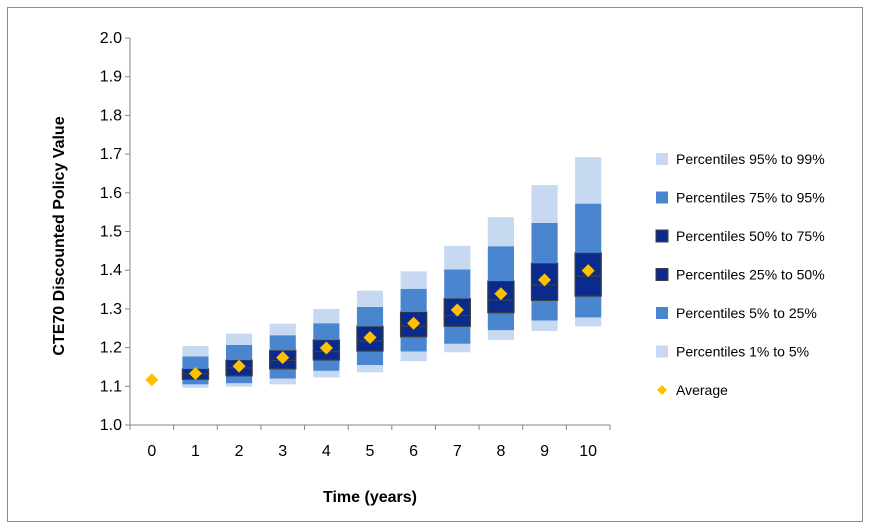 This screenshot has height=531, width=872. What do you see at coordinates (111, 232) in the screenshot?
I see `y-tick-label: 1.5` at bounding box center [111, 232].